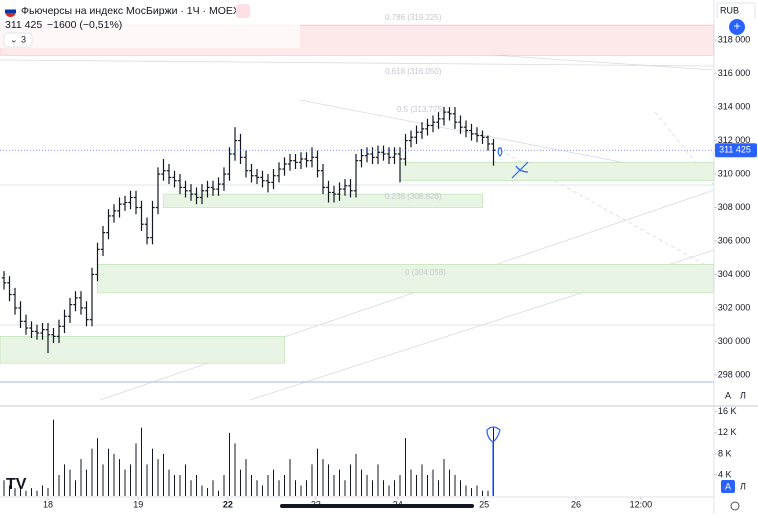  What do you see at coordinates (734, 140) in the screenshot?
I see `y-tick-label: 312 000` at bounding box center [734, 140].